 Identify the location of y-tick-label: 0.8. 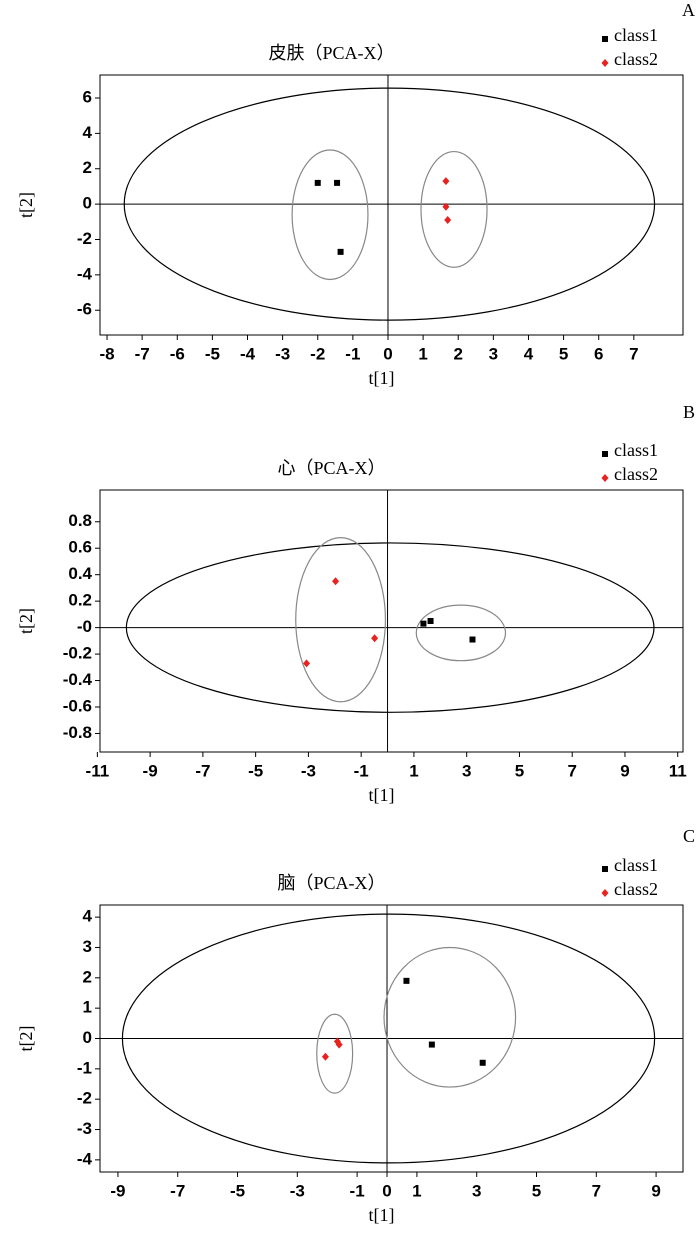
(80, 520).